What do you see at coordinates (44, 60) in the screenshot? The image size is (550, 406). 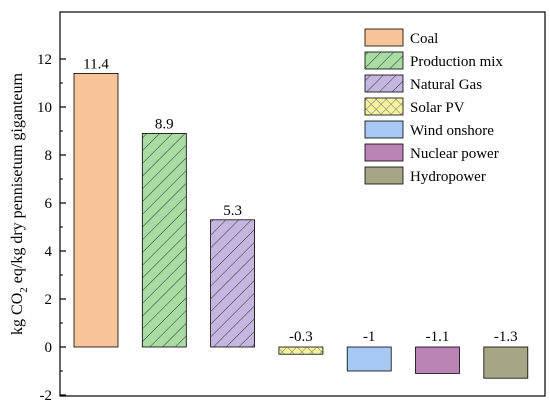 I see `y-tick-label: 12` at bounding box center [44, 60].